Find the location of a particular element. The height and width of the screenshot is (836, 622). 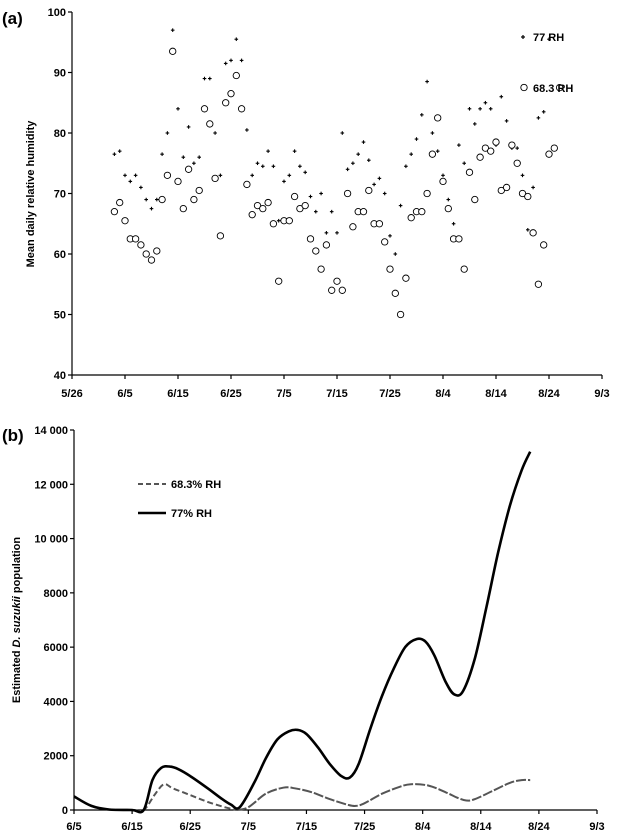

y-title-part-3: population is located at coordinates (17, 567).